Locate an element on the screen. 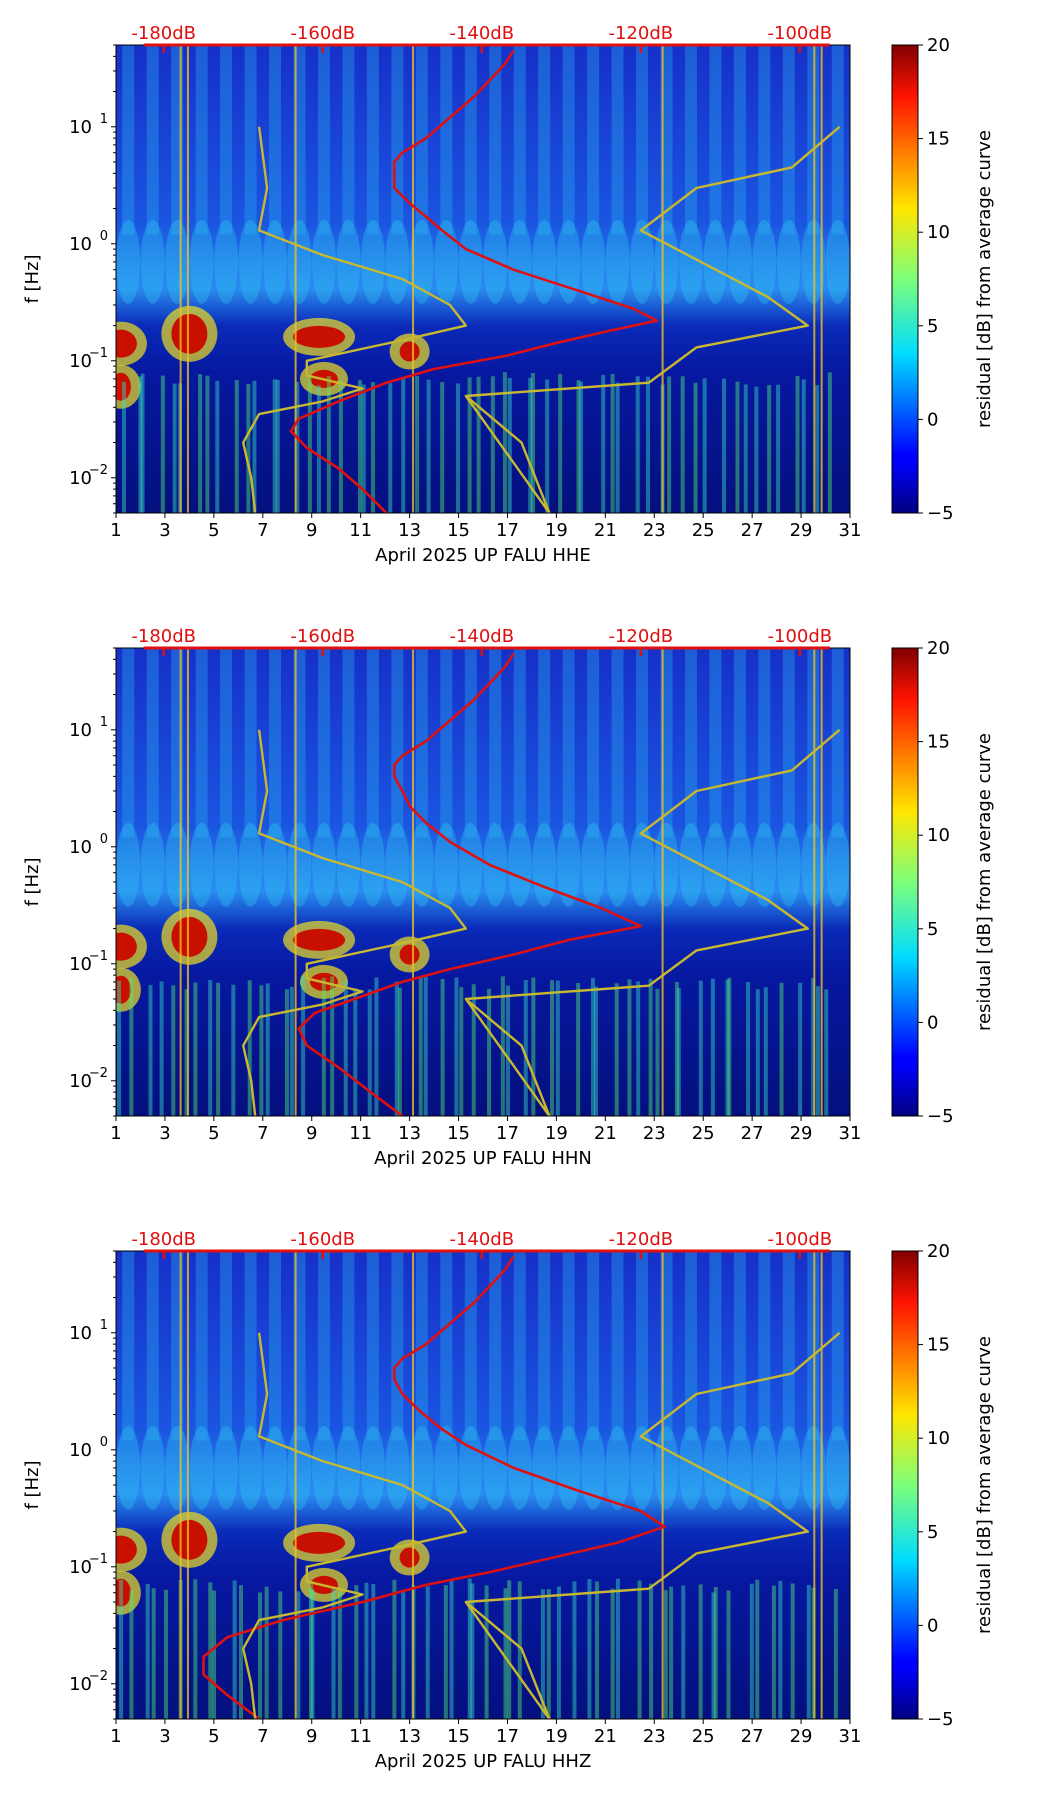  nlnm-curve is located at coordinates (354, 319).